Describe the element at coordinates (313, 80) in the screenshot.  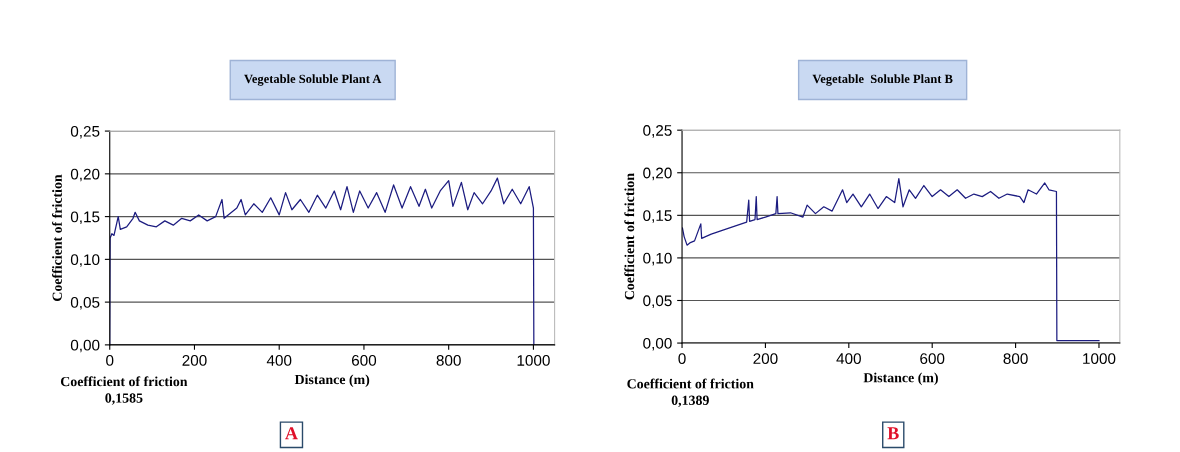
I see `chart-title: Vegetable Soluble Plant A` at that location.